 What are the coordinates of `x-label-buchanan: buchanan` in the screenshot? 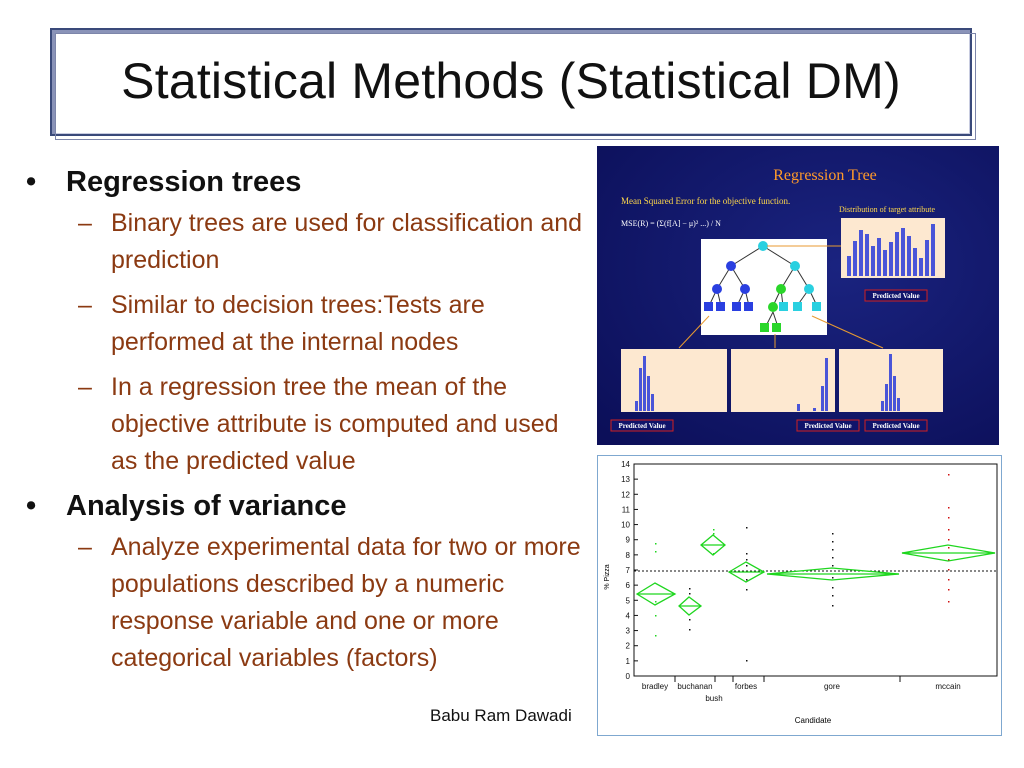 It's located at (694, 686).